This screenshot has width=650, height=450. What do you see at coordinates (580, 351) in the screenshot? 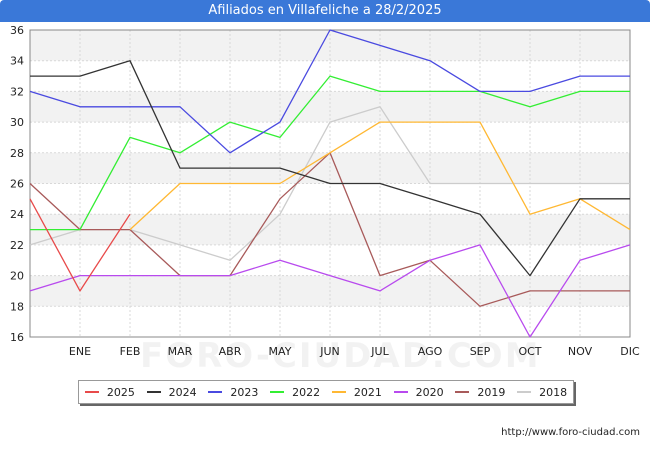
I see `x-tick-label: NOV` at bounding box center [580, 351].